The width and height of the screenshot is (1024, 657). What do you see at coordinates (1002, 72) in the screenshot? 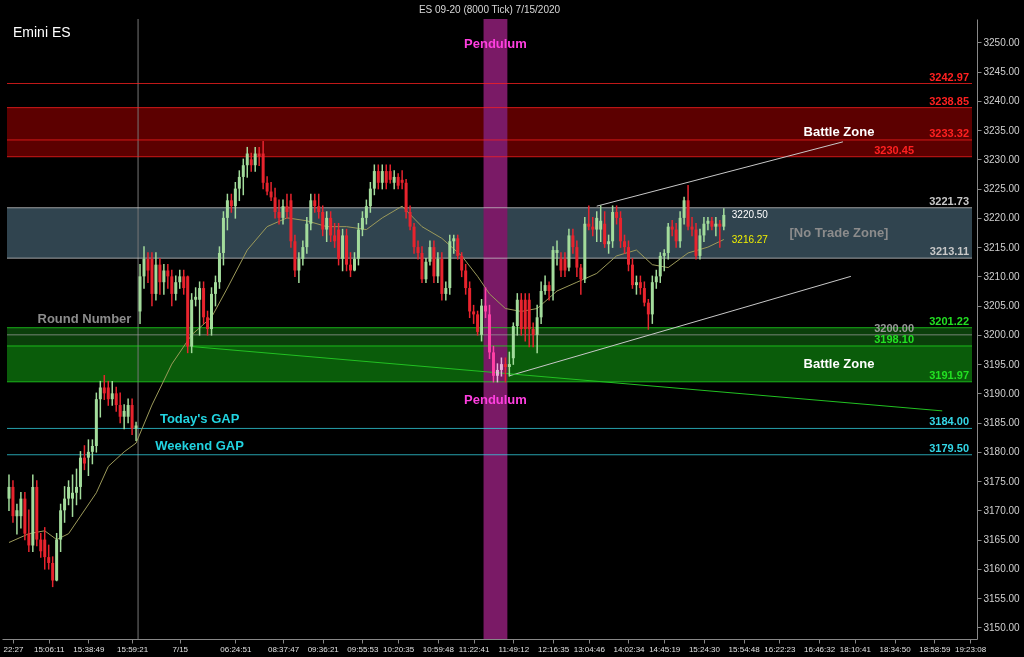
I see `y-tick-label: 3245.00` at bounding box center [1002, 72].